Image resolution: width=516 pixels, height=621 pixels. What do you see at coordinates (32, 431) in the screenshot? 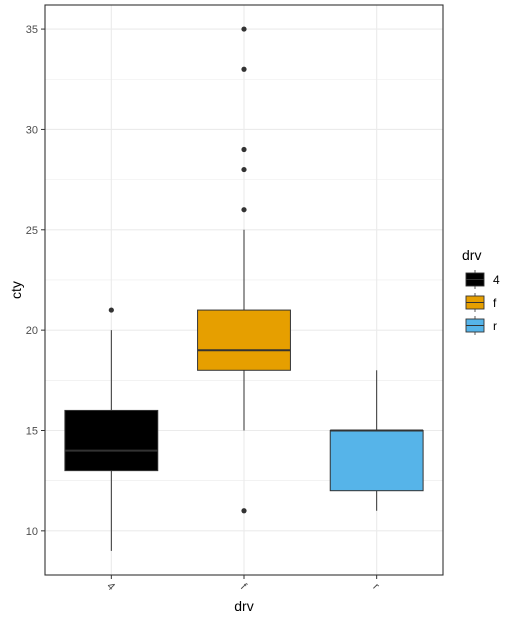
I see `y-tick-label: 15` at bounding box center [32, 431].